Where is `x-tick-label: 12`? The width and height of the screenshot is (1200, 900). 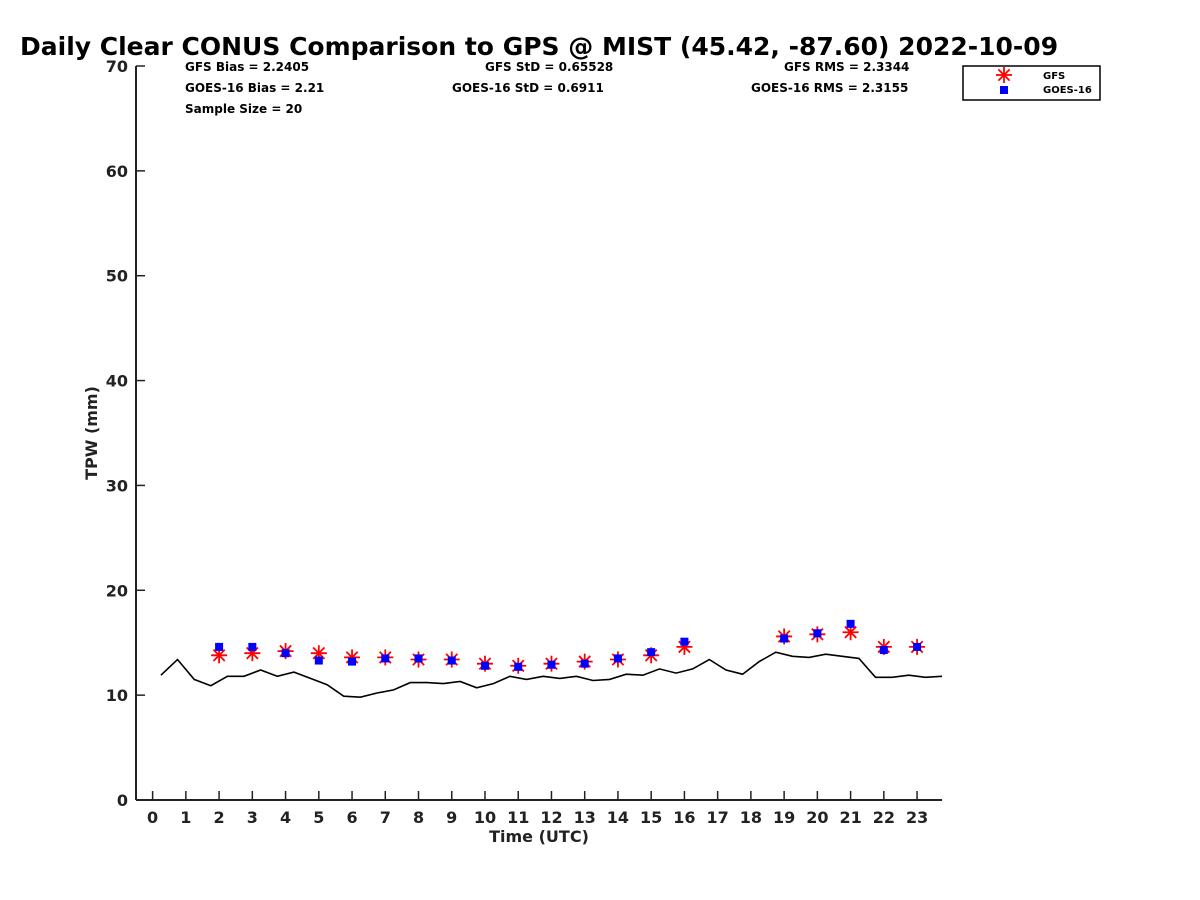
x-tick-label: 12 is located at coordinates (551, 817).